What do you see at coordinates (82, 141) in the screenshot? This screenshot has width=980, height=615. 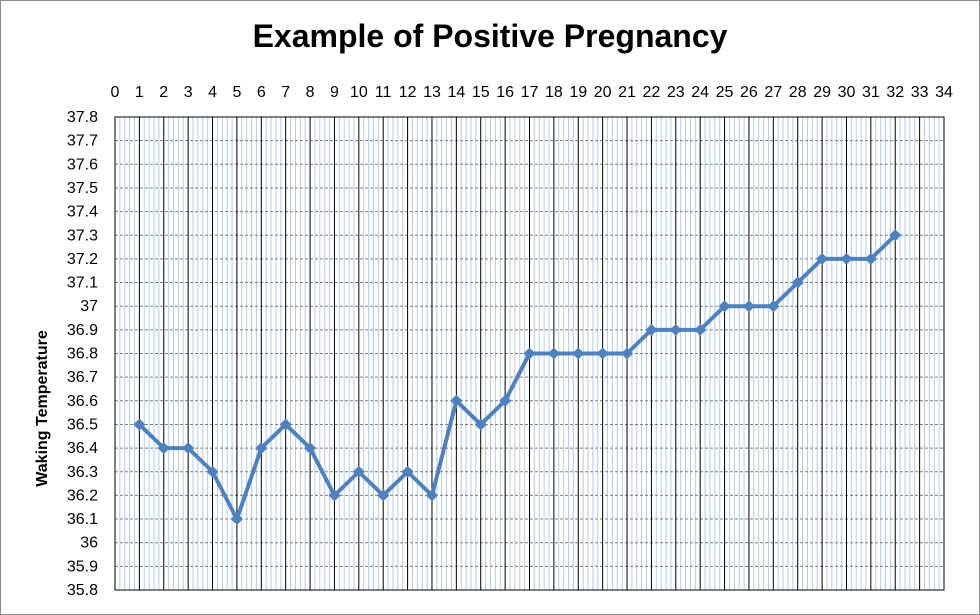 I see `y-tick-label: 37.7` at bounding box center [82, 141].